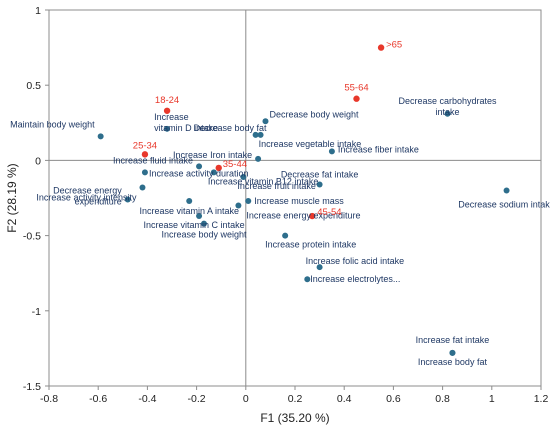 The width and height of the screenshot is (550, 430). Describe the element at coordinates (199, 173) in the screenshot. I see `variable-label: Increase activity duration` at that location.